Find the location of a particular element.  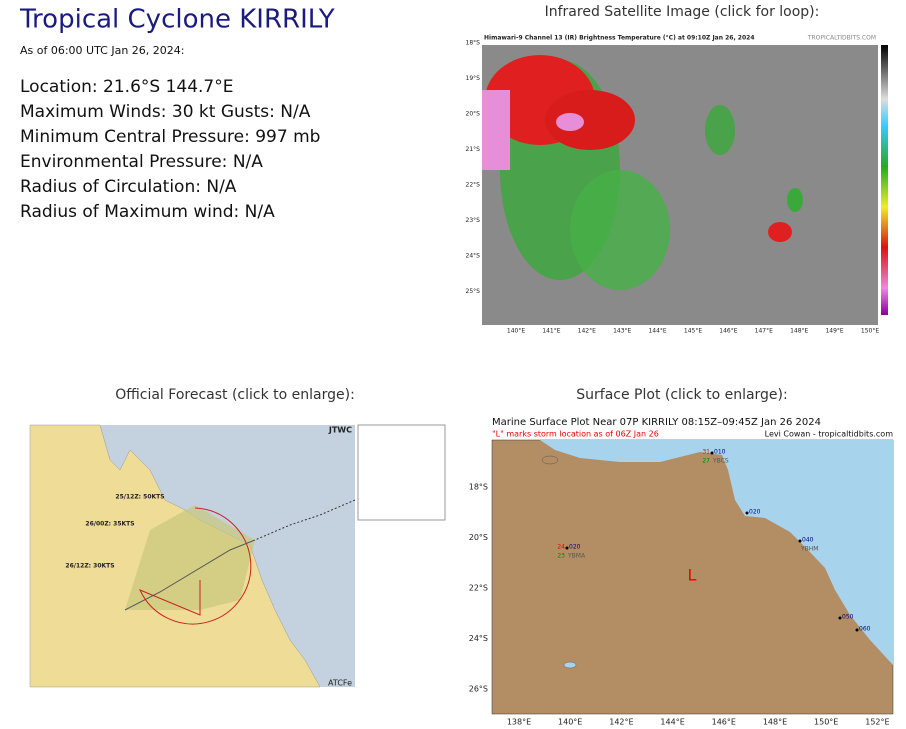

surface-heading: Surface Plot (click to enlarge): is located at coordinates (681, 395).